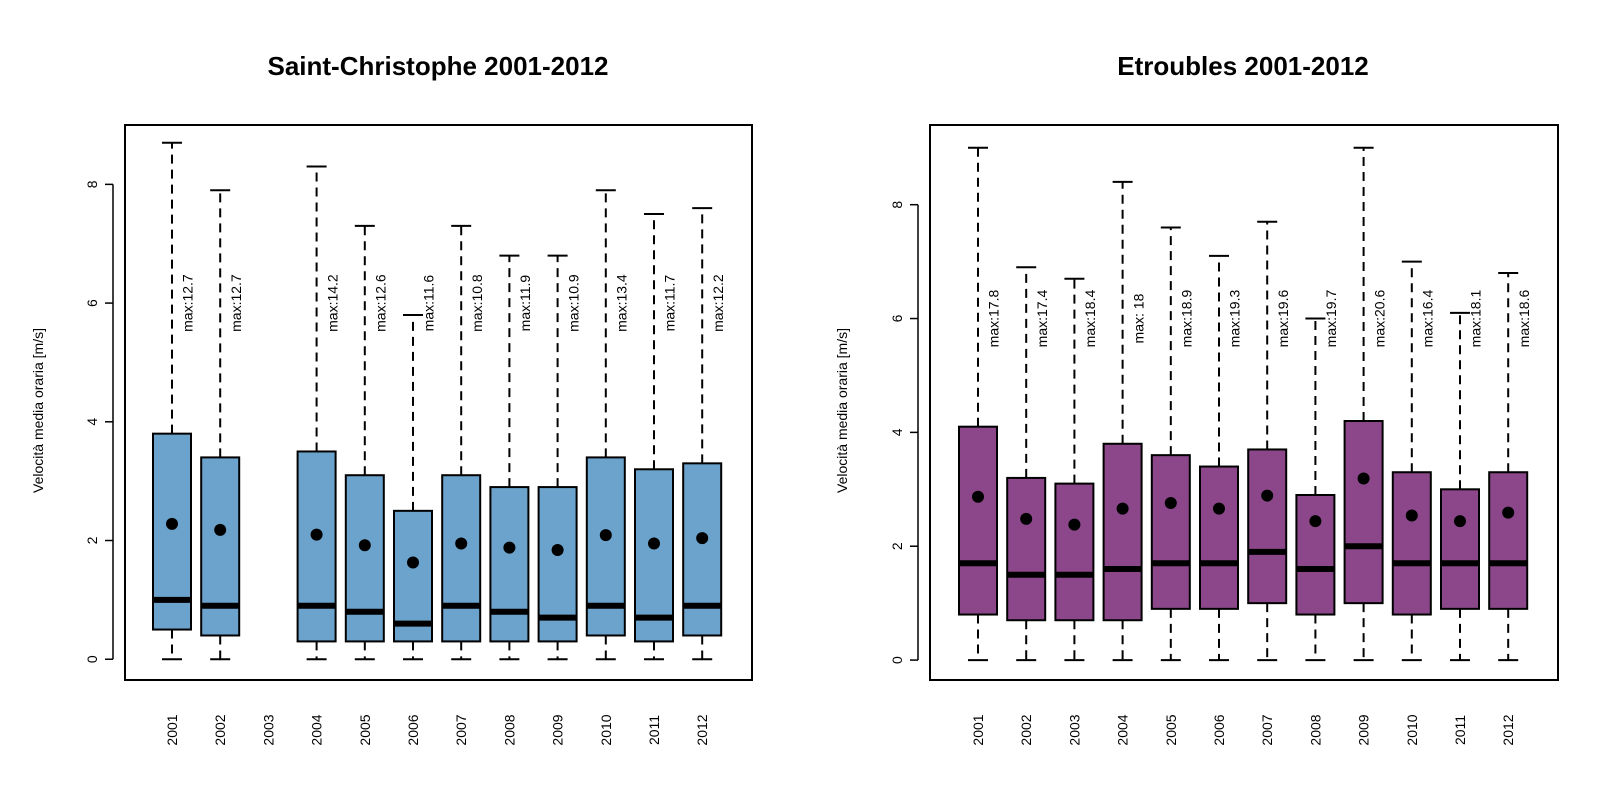  What do you see at coordinates (622, 303) in the screenshot?
I see `max-label: max:13.4` at bounding box center [622, 303].